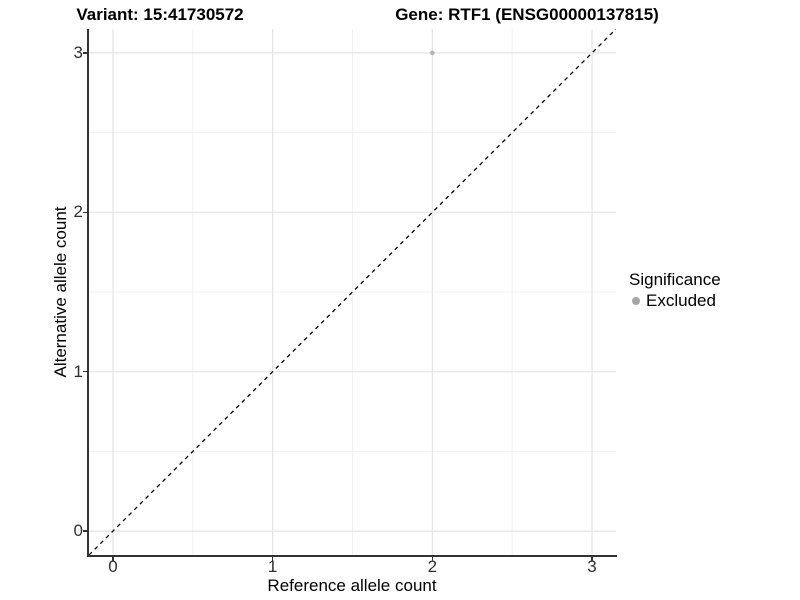  I want to click on legend-item-excluded: Excluded, so click(675, 301).